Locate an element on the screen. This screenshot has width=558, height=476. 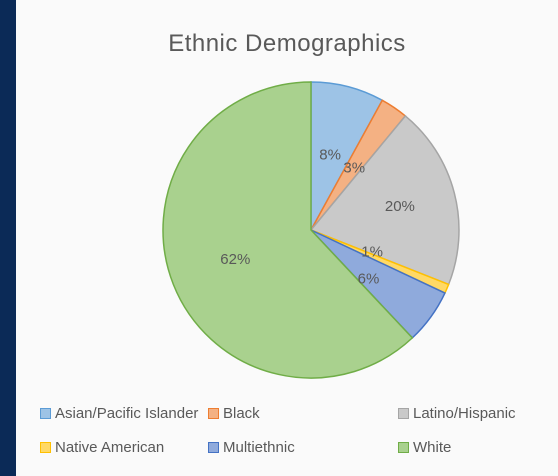
data-label-white: 62% is located at coordinates (235, 259).